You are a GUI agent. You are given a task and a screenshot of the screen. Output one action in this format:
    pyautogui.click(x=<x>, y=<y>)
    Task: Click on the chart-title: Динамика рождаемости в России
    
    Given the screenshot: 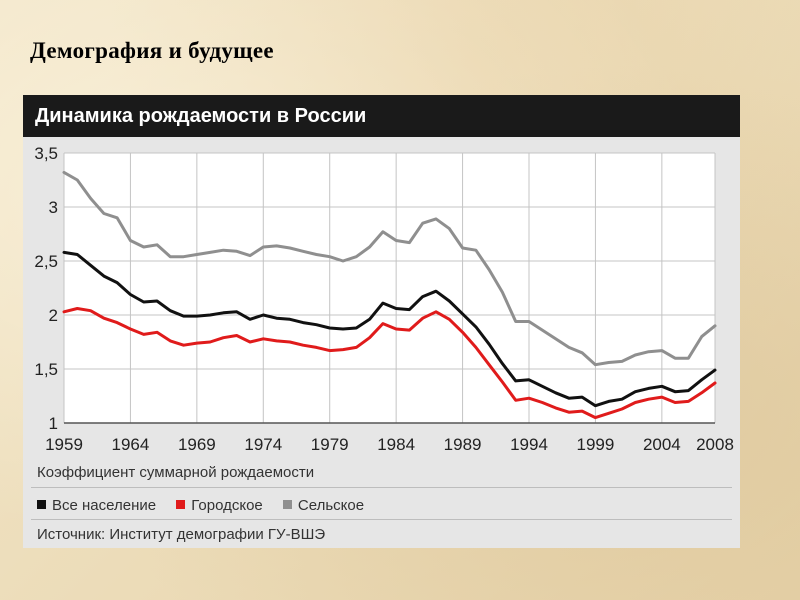 What is the action you would take?
    pyautogui.click(x=201, y=116)
    